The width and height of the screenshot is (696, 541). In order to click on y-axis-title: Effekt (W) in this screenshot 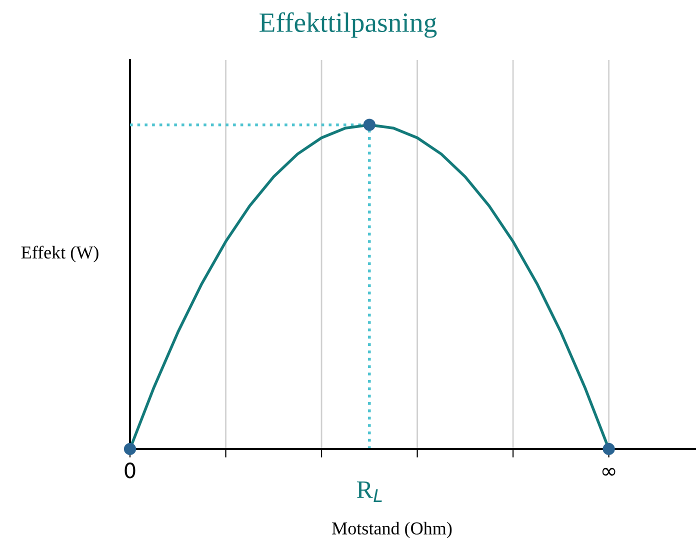, I will do `click(59, 254)`.